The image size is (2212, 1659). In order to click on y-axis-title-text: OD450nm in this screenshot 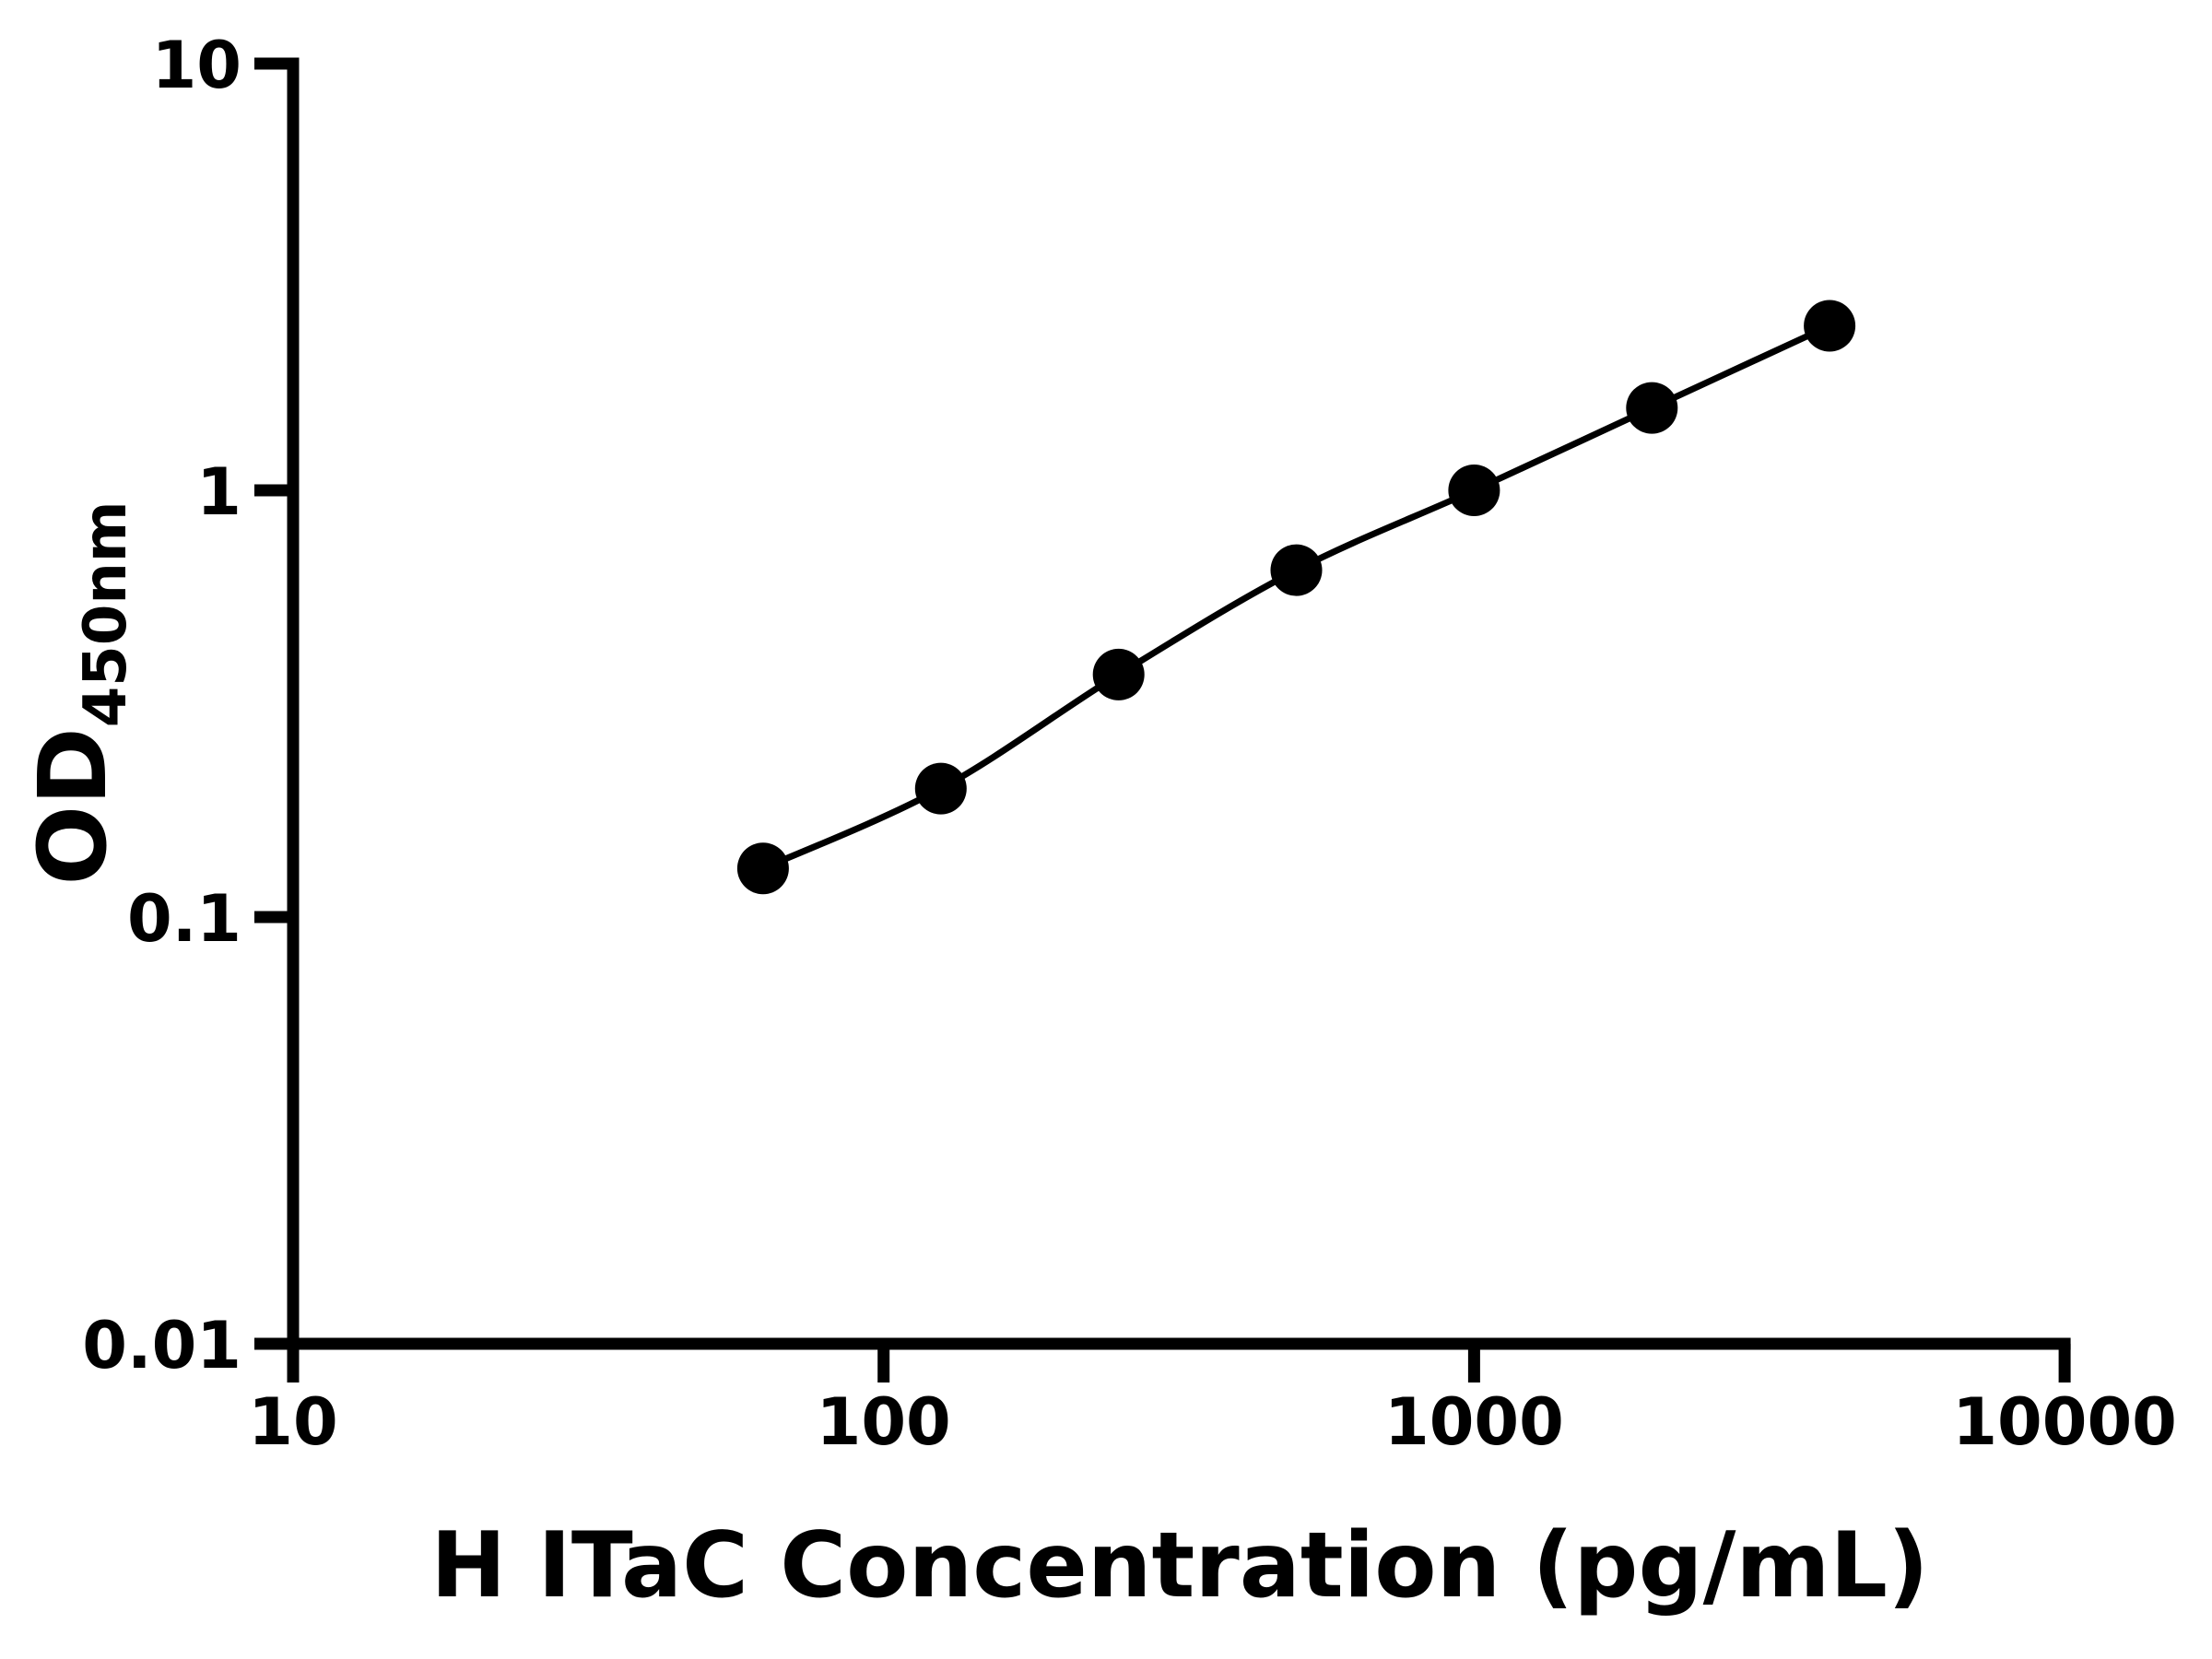, I will do `click(79, 692)`.